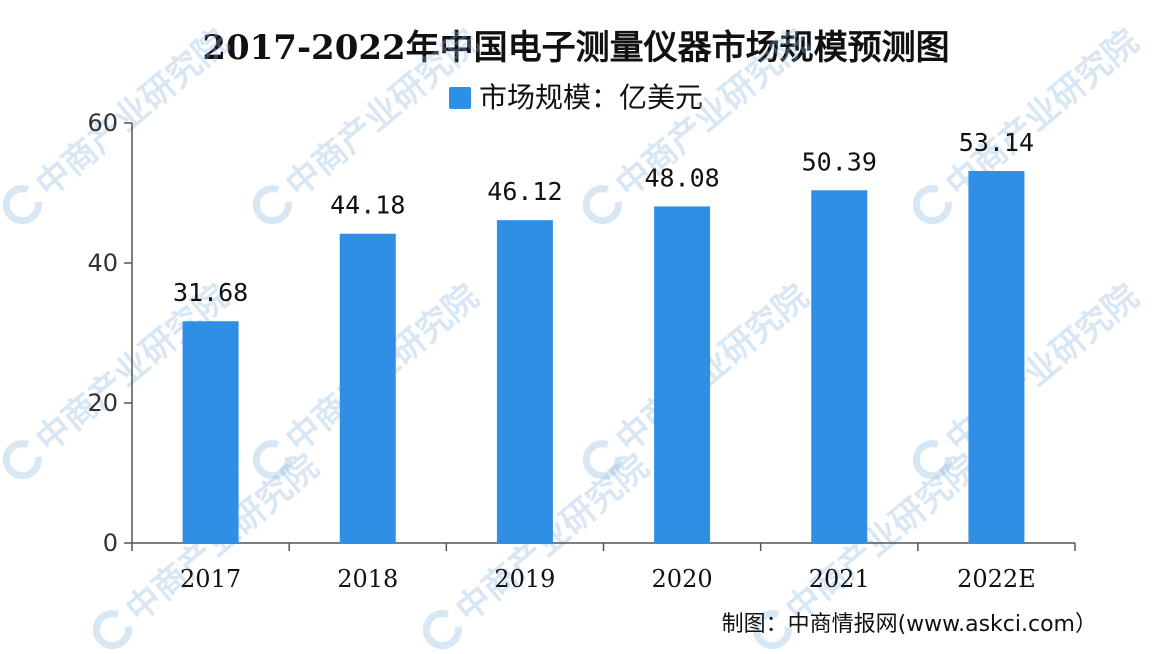  I want to click on x-tick-label: 2022E, so click(996, 579).